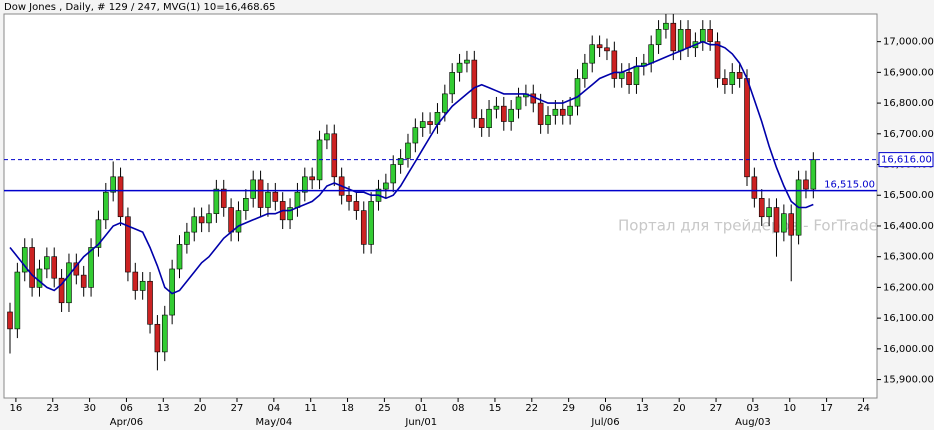  I want to click on x-tick-label: 23, so click(52, 408).